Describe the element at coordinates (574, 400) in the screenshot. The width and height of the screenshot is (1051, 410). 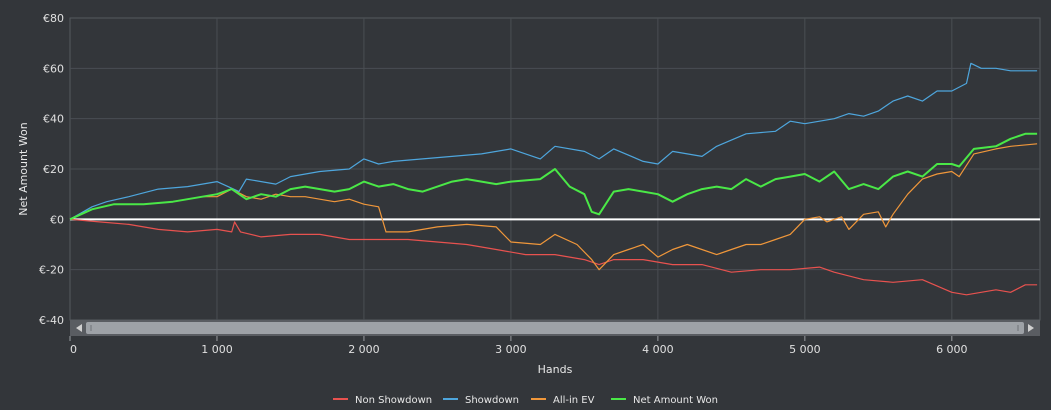
I see `legend-label: All-in EV` at that location.